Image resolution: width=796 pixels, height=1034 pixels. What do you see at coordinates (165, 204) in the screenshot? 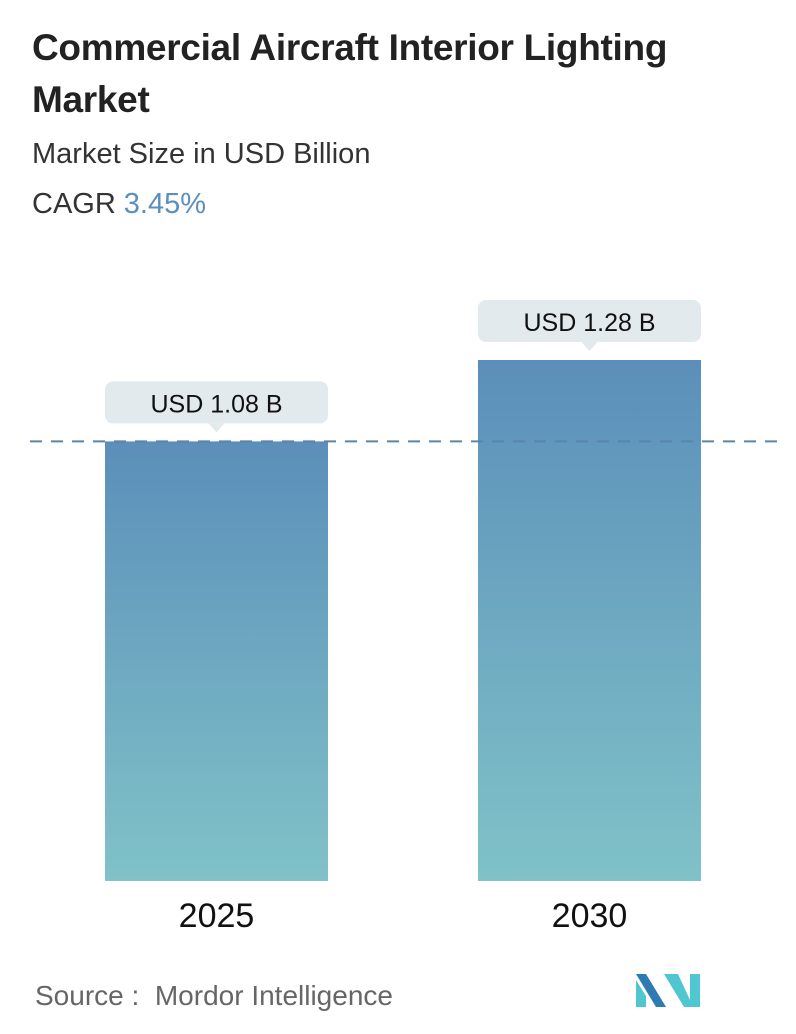
I see `cagr-value: 3.45%` at bounding box center [165, 204].